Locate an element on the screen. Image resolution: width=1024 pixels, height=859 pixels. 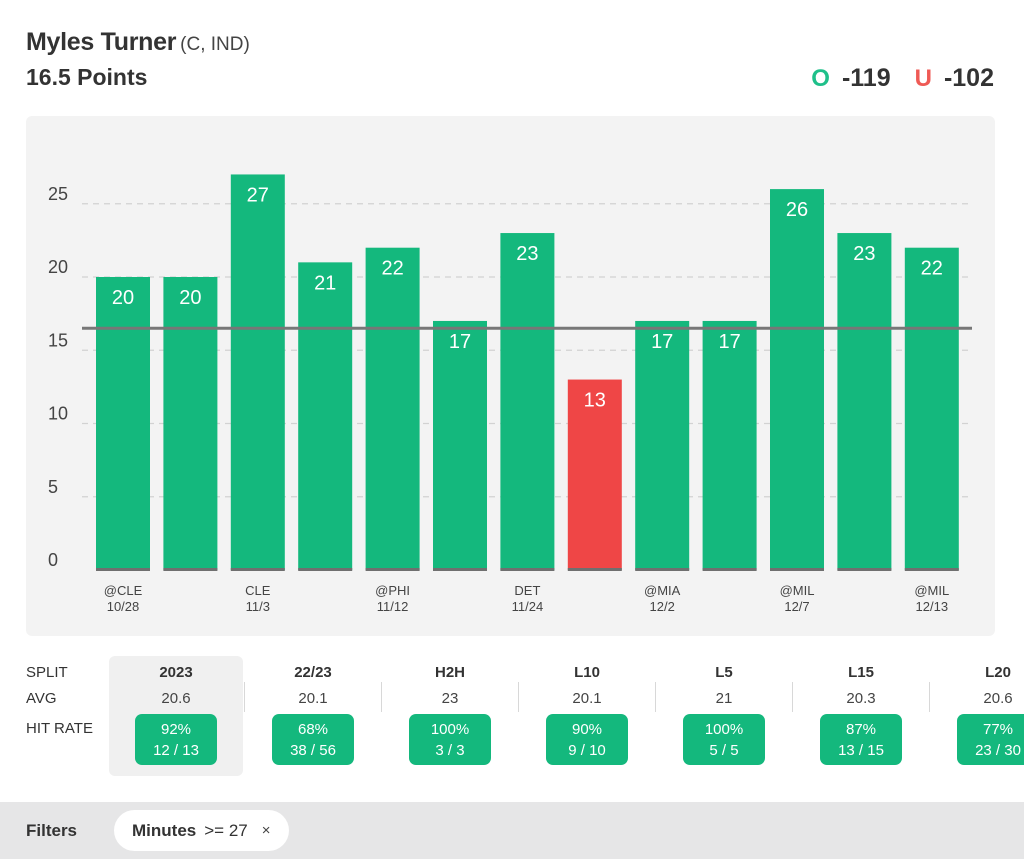
hit-rate-frac: 12 / 13 is located at coordinates (176, 750).